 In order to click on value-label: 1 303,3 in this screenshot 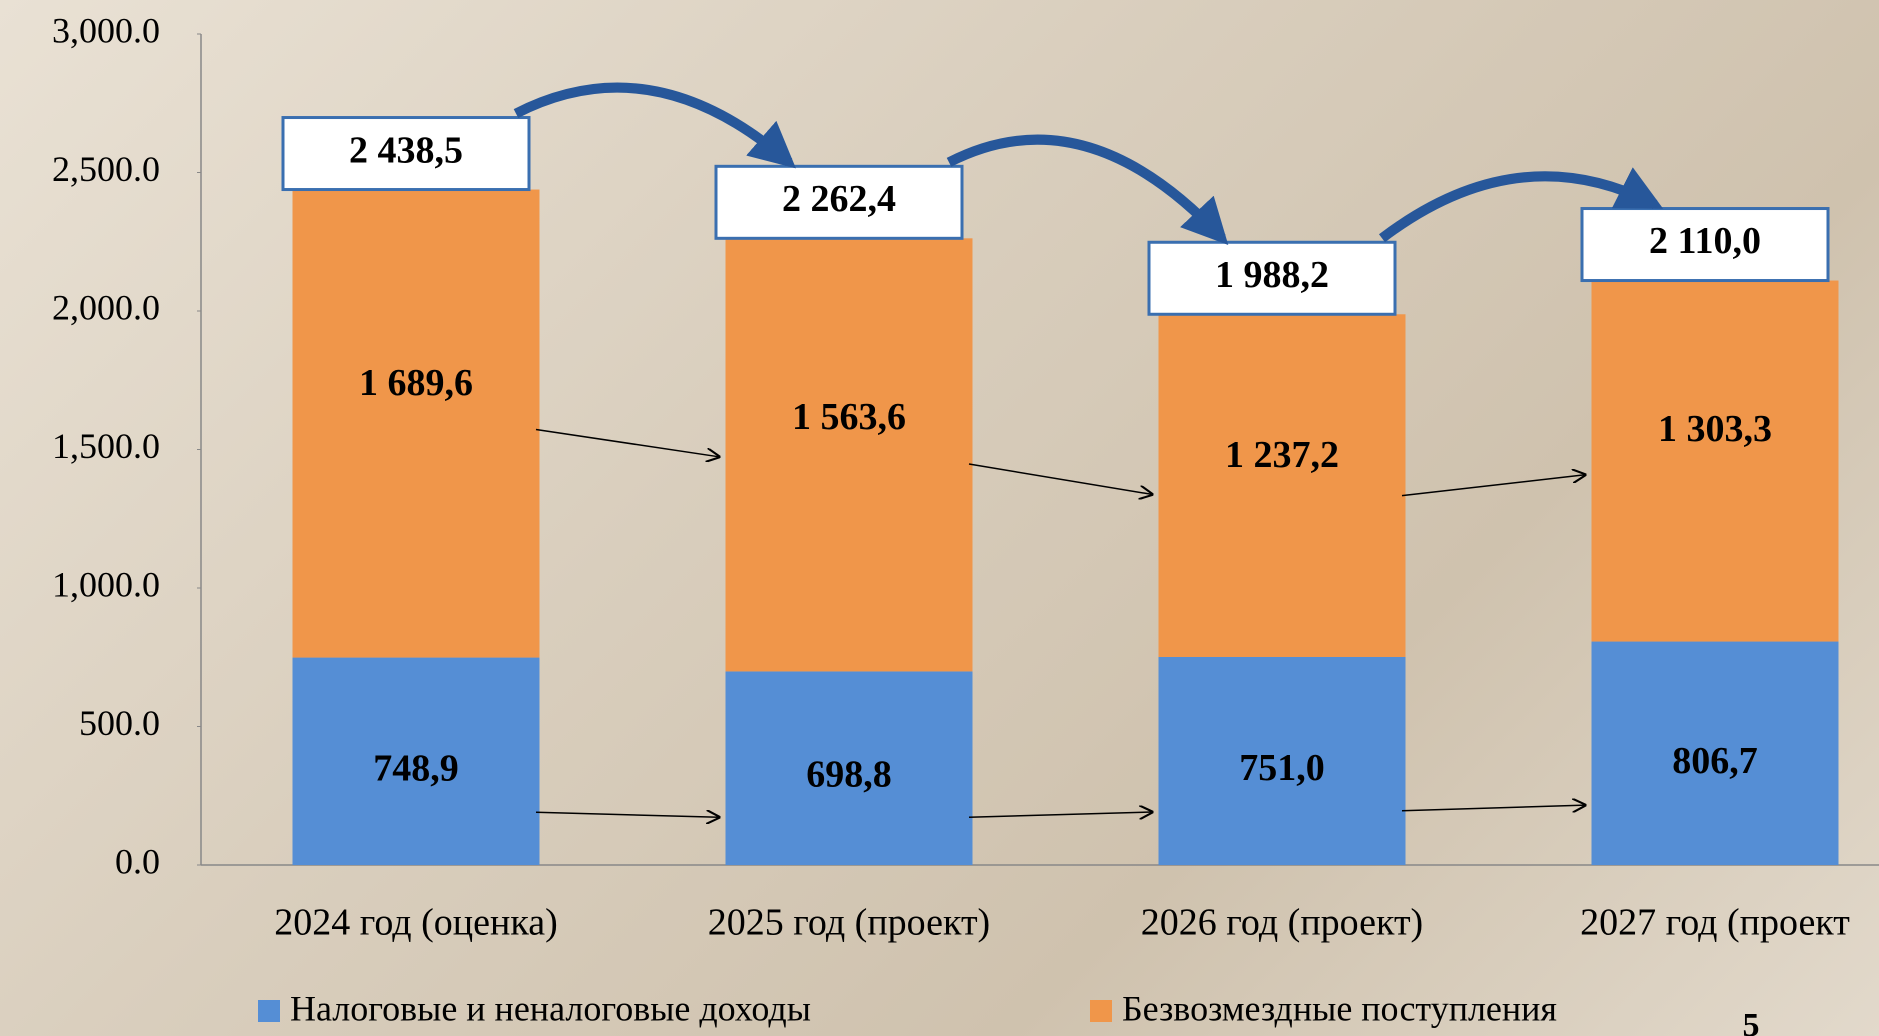, I will do `click(1715, 429)`.